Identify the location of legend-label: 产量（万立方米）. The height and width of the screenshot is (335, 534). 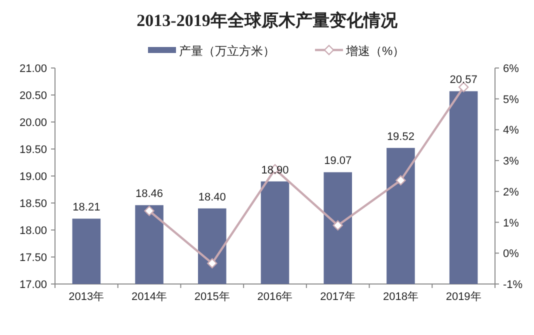
(227, 51).